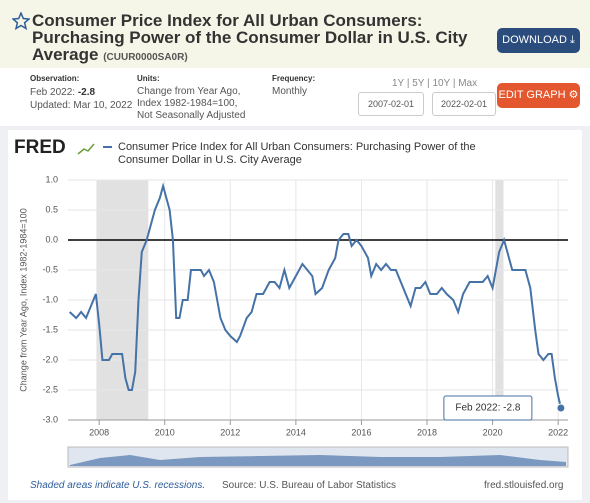 The width and height of the screenshot is (590, 503). What do you see at coordinates (51, 209) in the screenshot?
I see `y-tick-label: 0.5` at bounding box center [51, 209].